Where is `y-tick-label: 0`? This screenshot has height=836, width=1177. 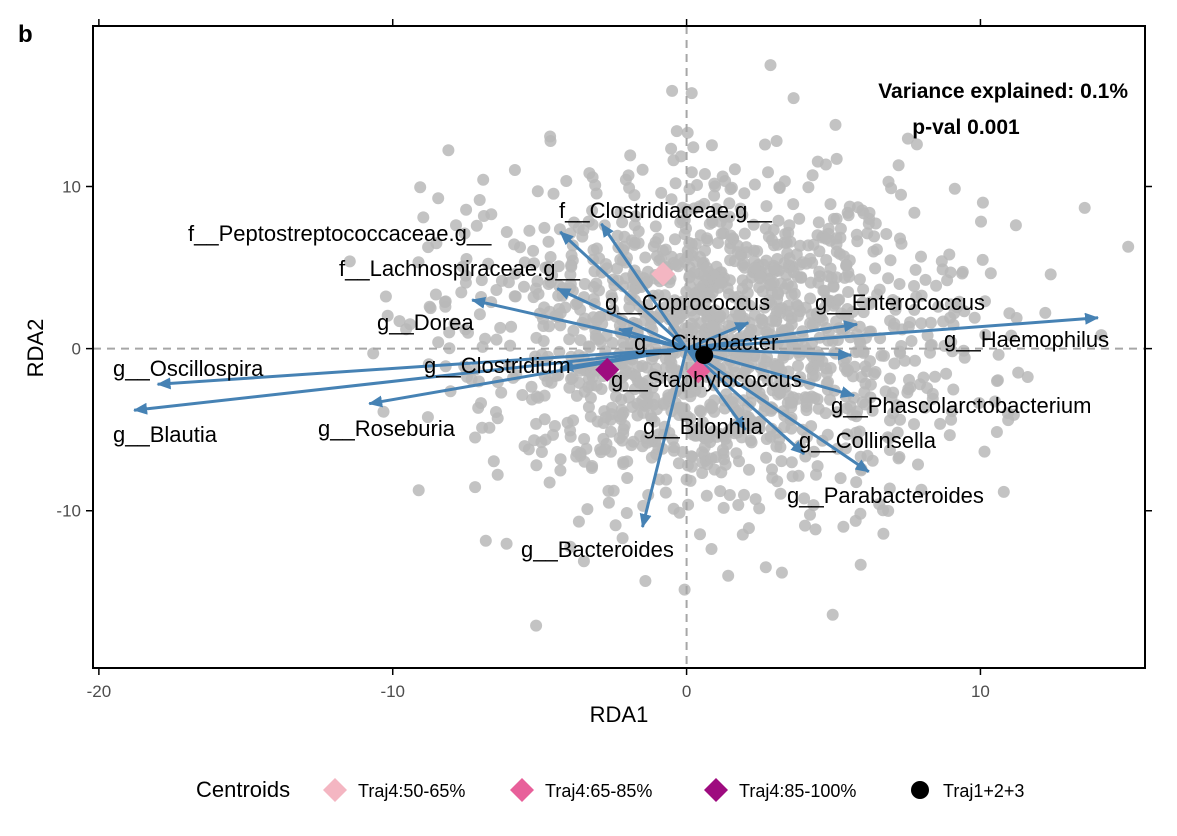
y-tick-label: 0 is located at coordinates (76, 349).